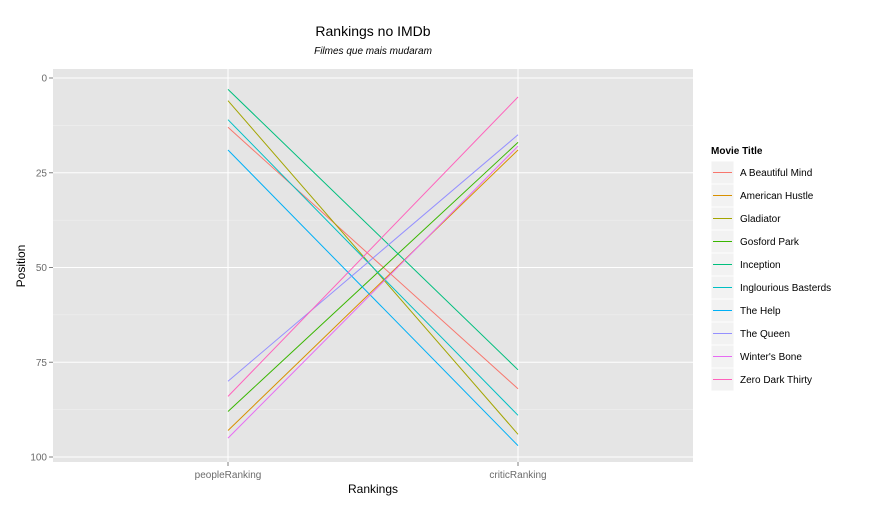  What do you see at coordinates (38, 458) in the screenshot?
I see `y-tick-label: 100` at bounding box center [38, 458].